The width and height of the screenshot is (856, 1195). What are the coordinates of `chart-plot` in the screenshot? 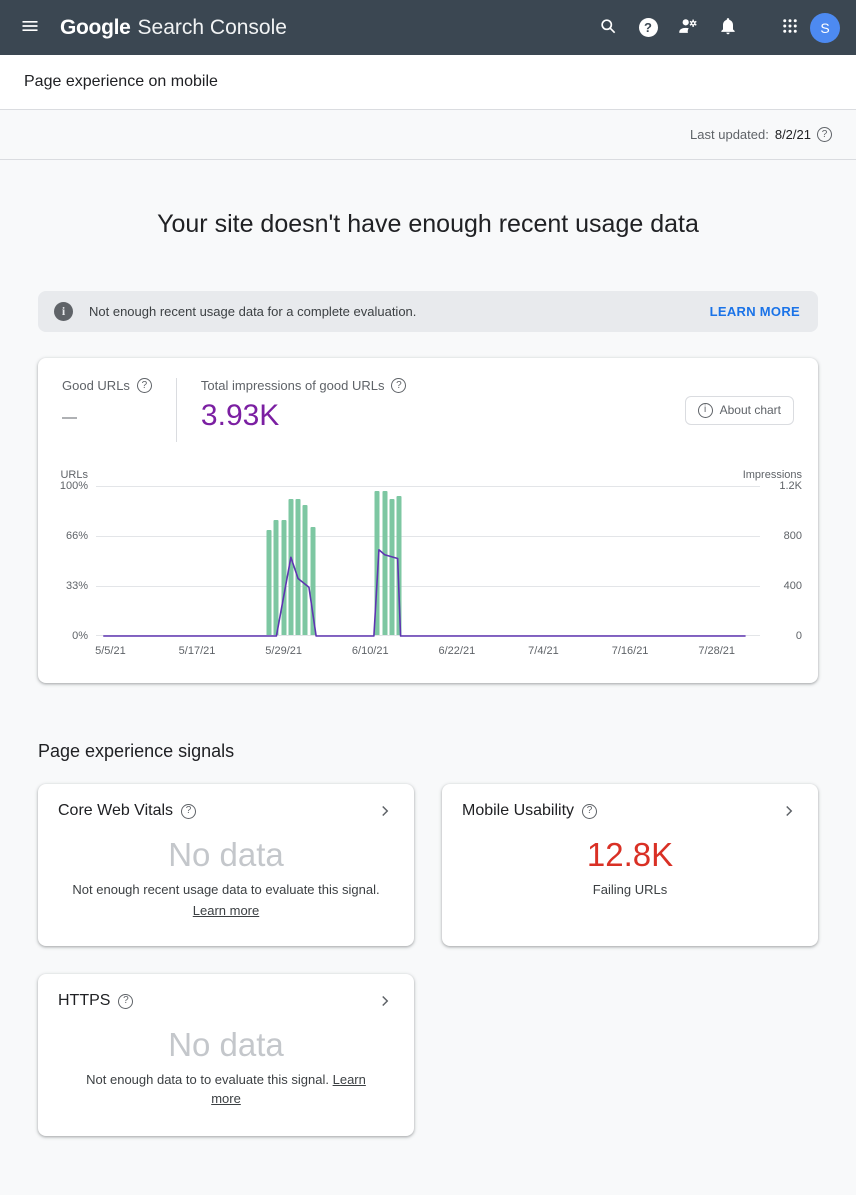 It's located at (428, 561).